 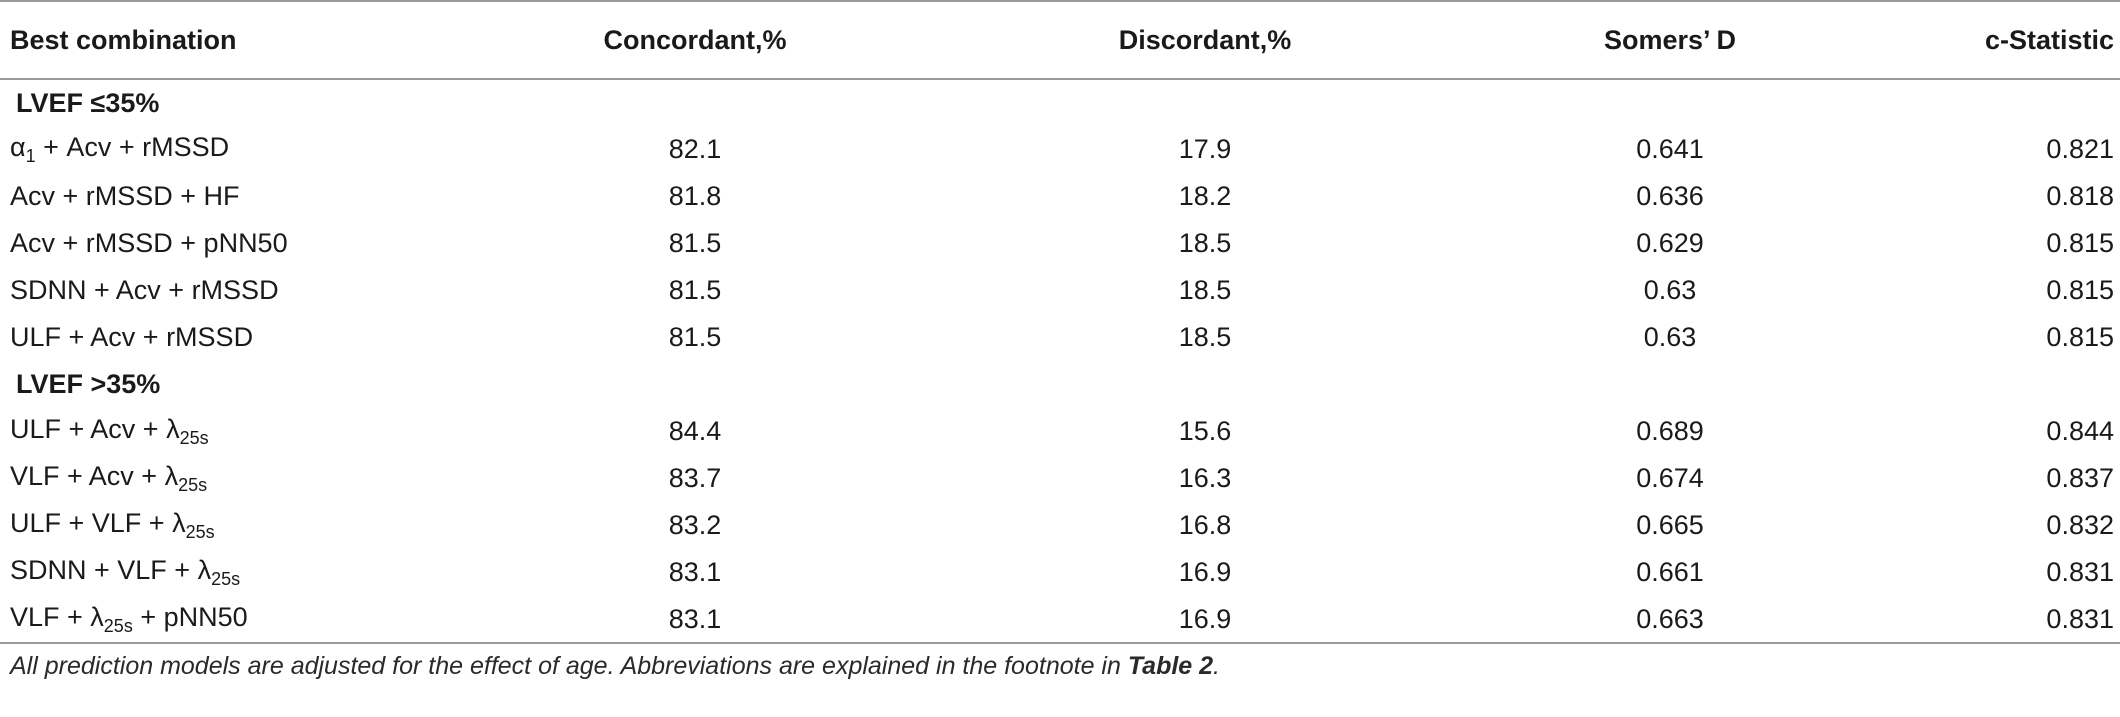 What do you see at coordinates (1060, 572) in the screenshot?
I see `table-row: SDNN + VLF + λ25s 83.1 16.9 0.661 0.831` at bounding box center [1060, 572].